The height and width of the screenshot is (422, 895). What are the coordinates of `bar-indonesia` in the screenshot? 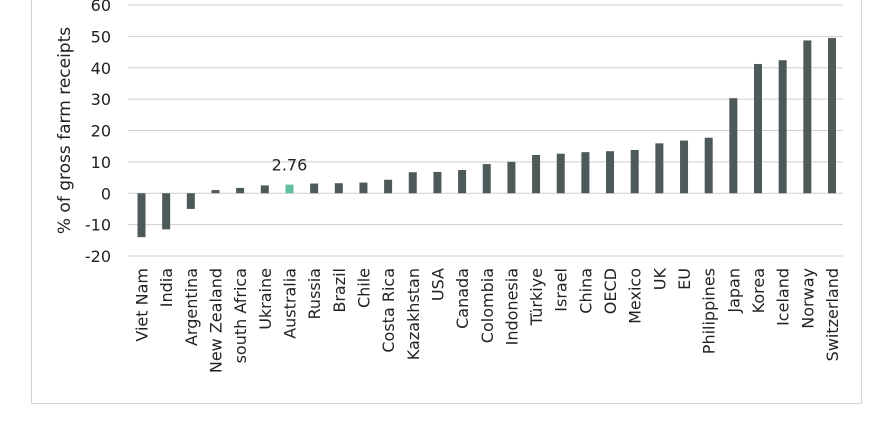 It's located at (511, 177).